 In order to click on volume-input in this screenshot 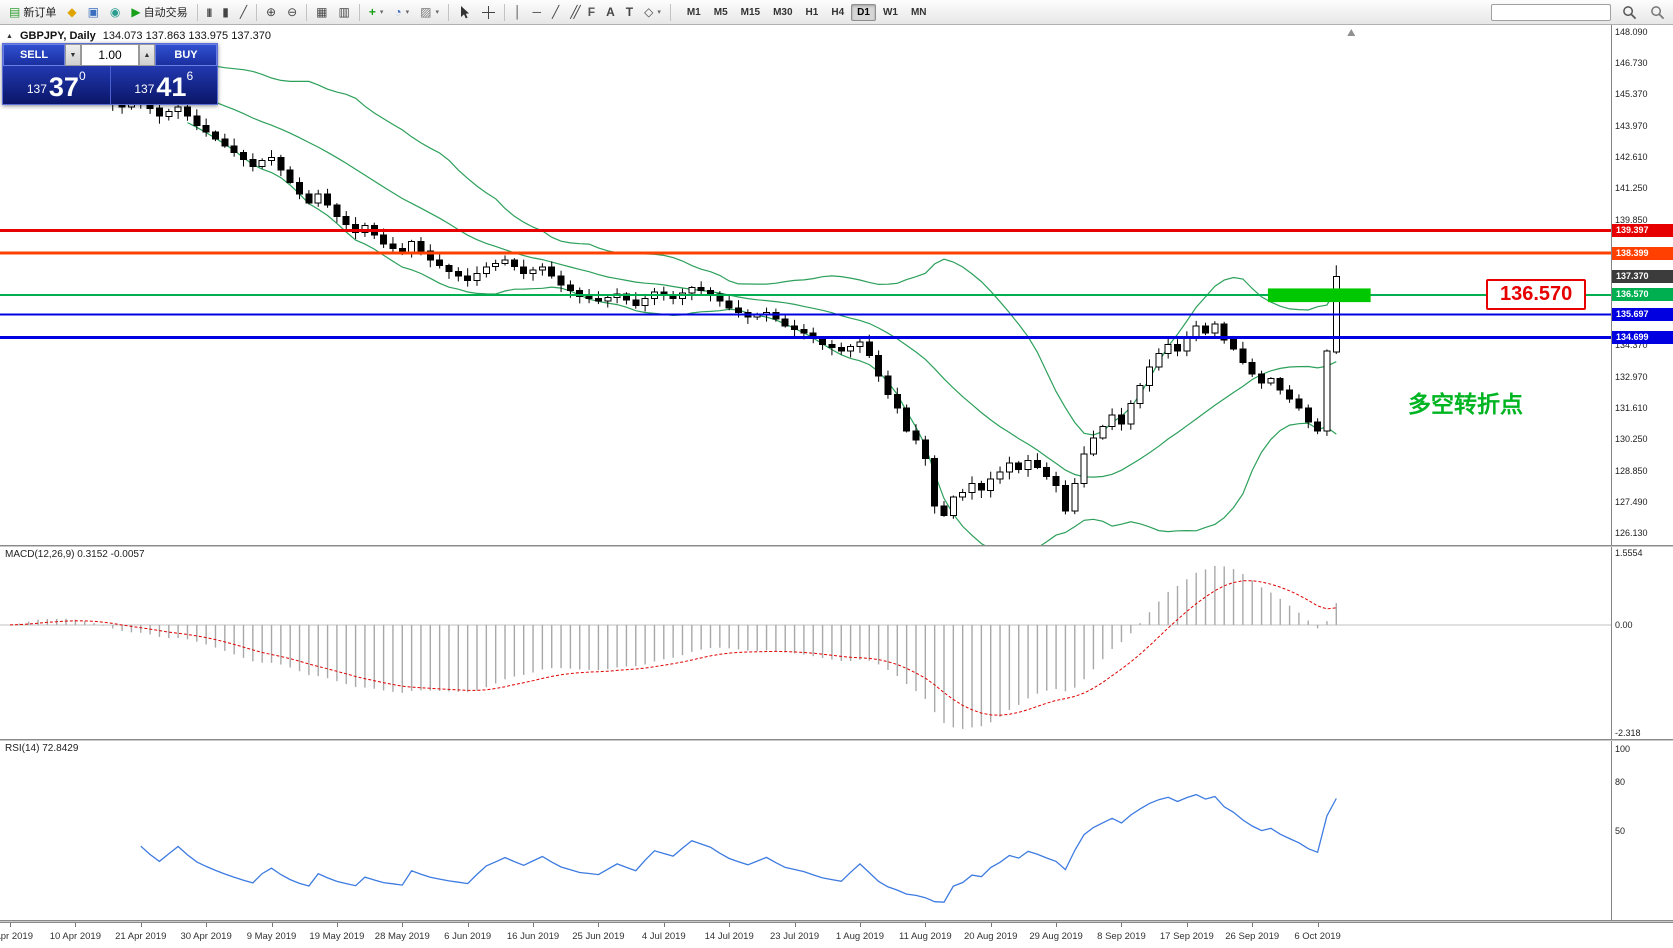, I will do `click(110, 55)`.